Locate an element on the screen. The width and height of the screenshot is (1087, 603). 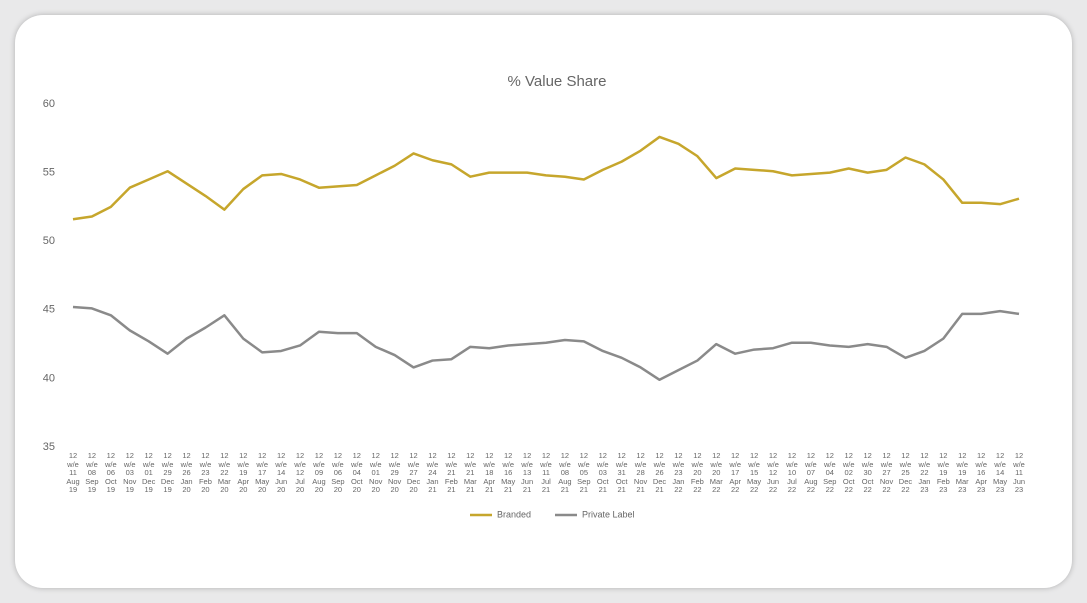
x-tick-label: 12 w/e 06 Oct 19 is located at coordinates (110, 472).